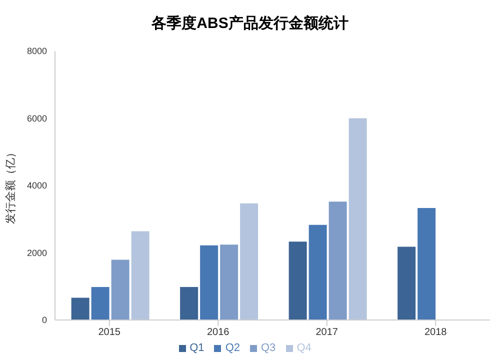  I want to click on legend-label: Q2, so click(232, 348).